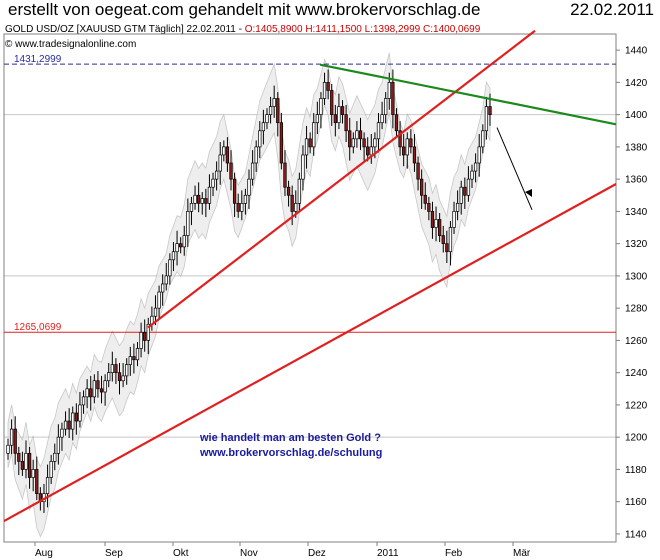  I want to click on y-tick-label: 1320, so click(636, 244).